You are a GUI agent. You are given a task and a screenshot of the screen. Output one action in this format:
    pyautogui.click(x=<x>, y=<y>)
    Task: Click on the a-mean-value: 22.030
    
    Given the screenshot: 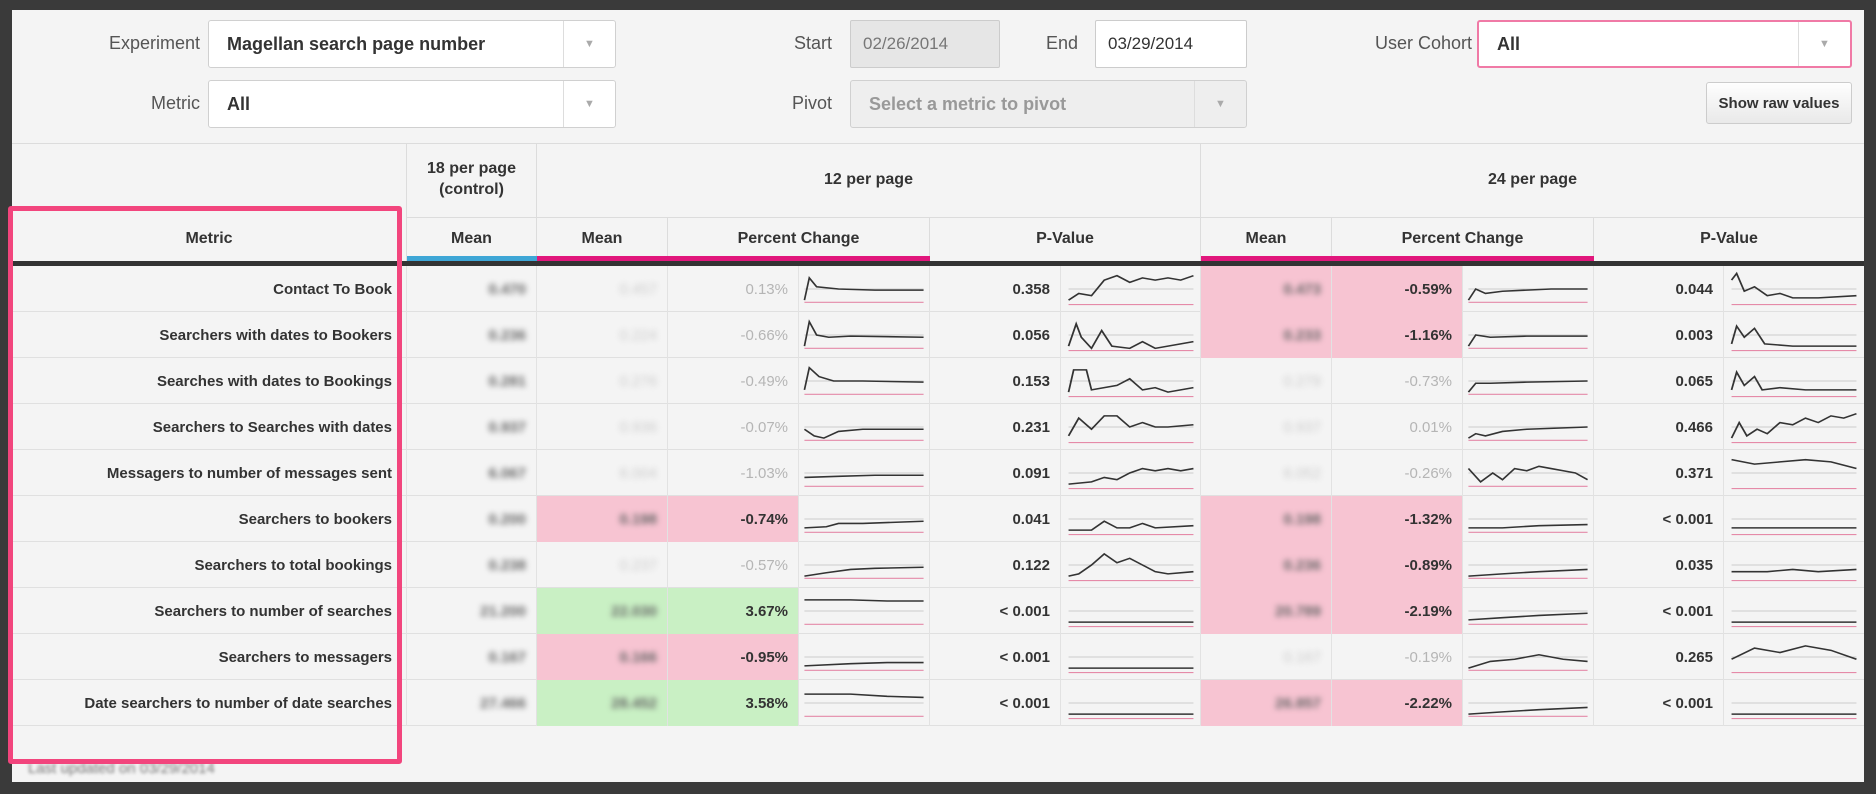 What is the action you would take?
    pyautogui.click(x=634, y=611)
    